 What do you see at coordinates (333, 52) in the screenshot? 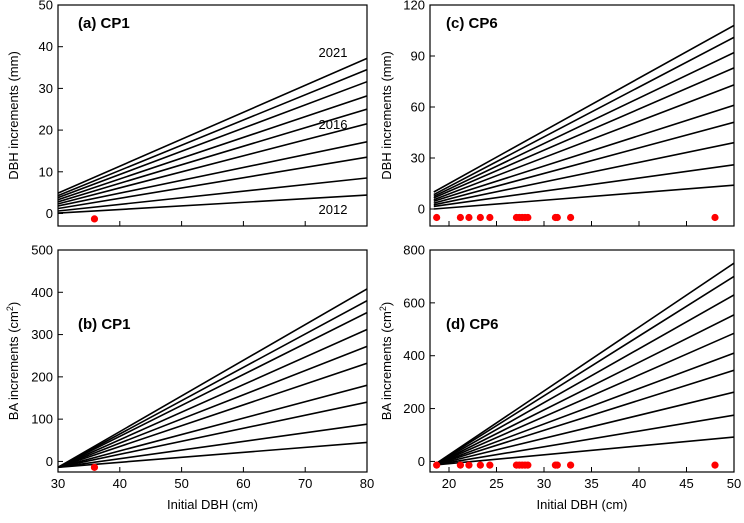
I see `year-annotation: 2021` at bounding box center [333, 52].